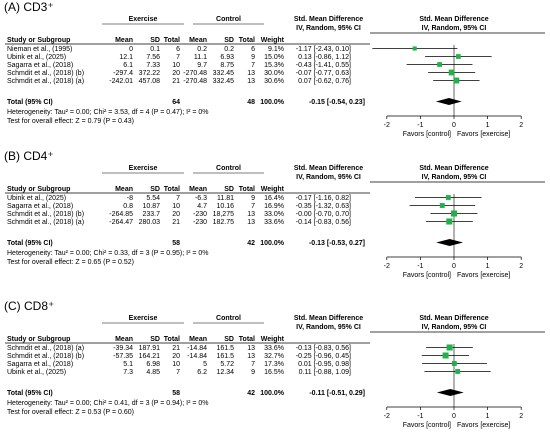 The width and height of the screenshot is (550, 446). I want to click on study-weight: 32.7%, so click(274, 356).